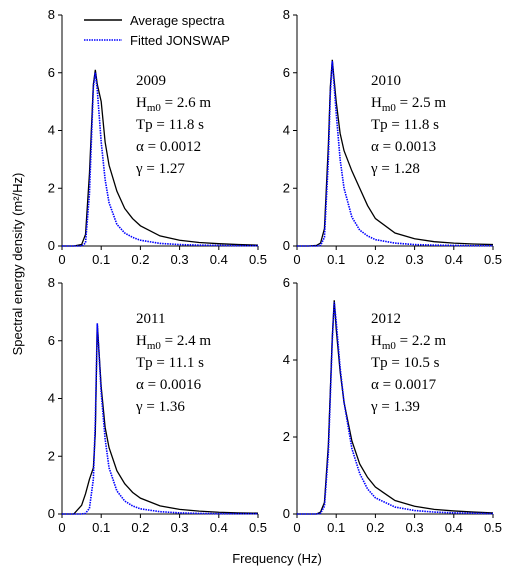 Image resolution: width=509 pixels, height=577 pixels. I want to click on legend-label: Average spectra, so click(177, 20).